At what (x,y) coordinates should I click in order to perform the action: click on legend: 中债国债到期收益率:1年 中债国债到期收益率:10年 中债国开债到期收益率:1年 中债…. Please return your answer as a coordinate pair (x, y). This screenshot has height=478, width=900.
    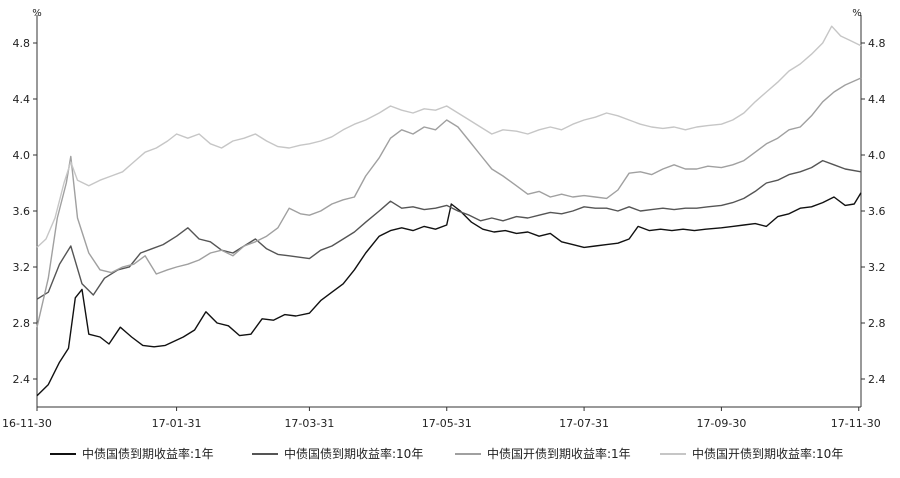
    Looking at the image, I should click on (446, 453).